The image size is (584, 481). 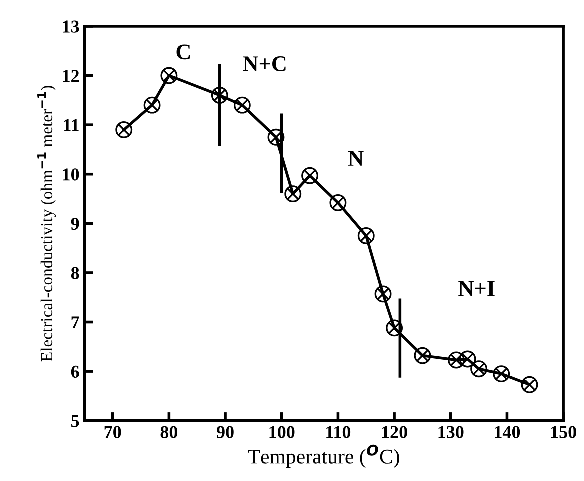 I want to click on x-tick-label: 90, so click(x=225, y=432).